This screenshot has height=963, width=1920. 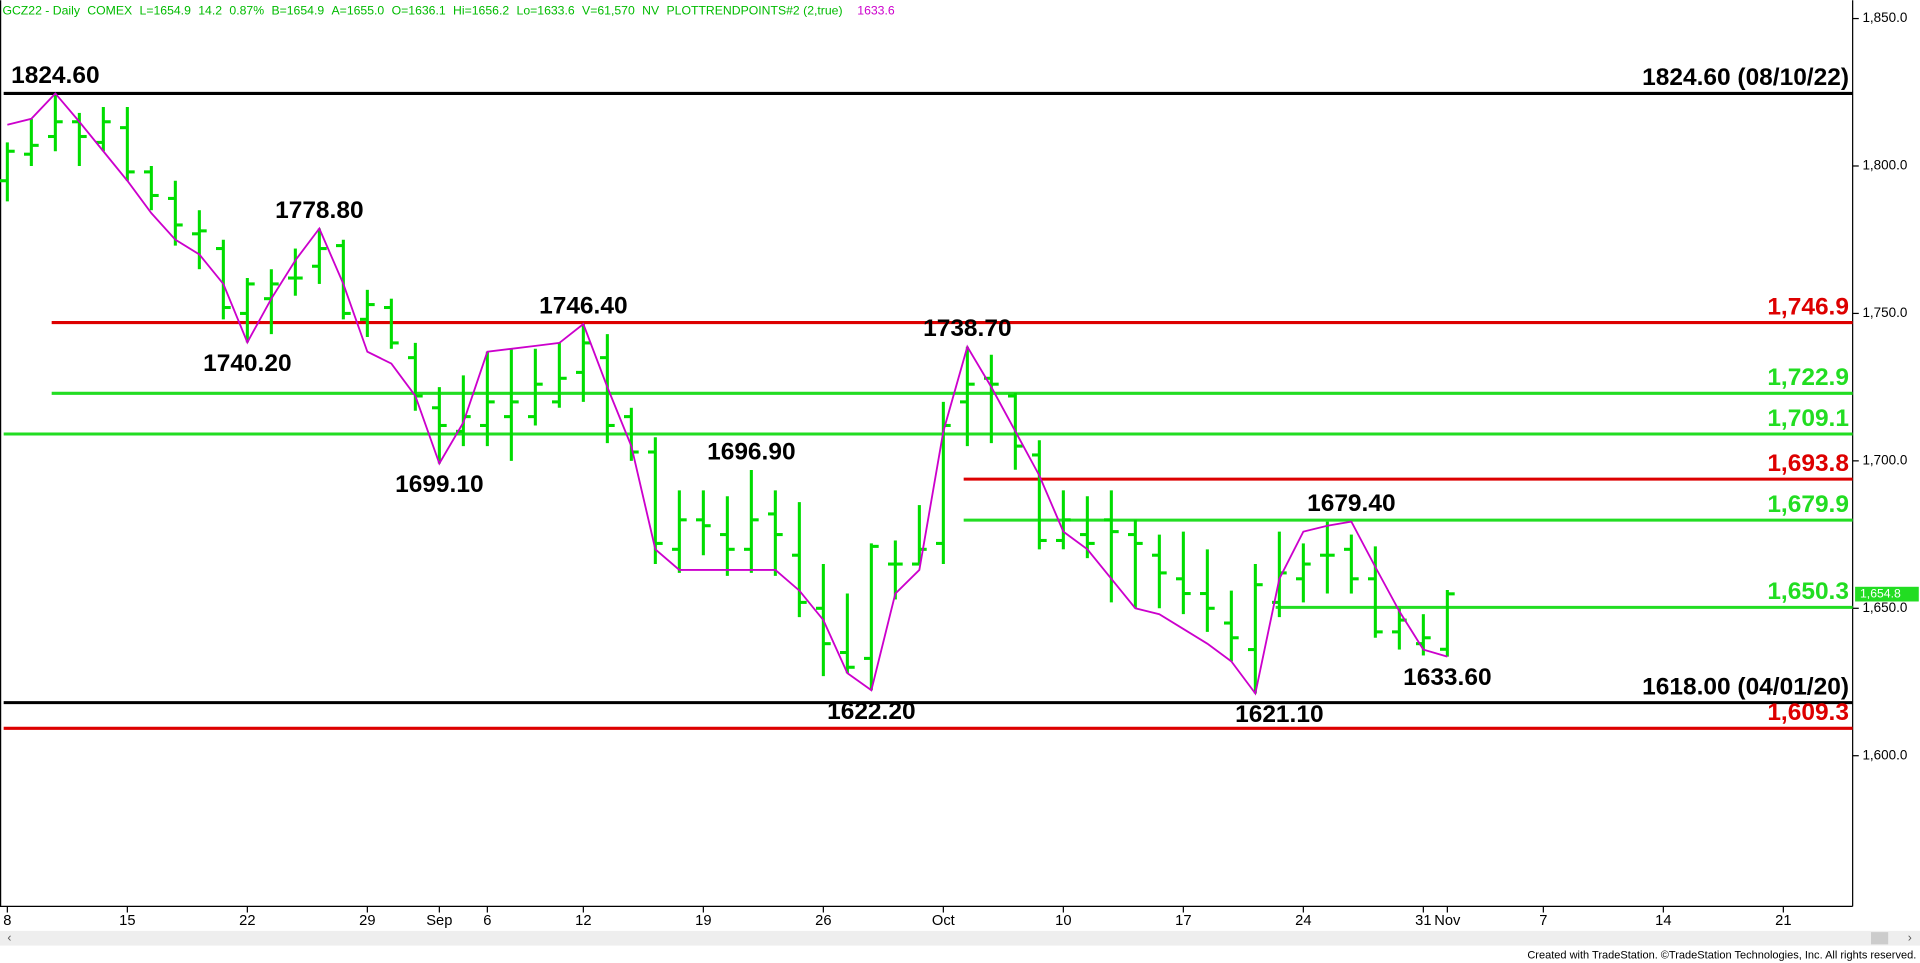 What do you see at coordinates (7, 921) in the screenshot?
I see `x-tick-label: 8` at bounding box center [7, 921].